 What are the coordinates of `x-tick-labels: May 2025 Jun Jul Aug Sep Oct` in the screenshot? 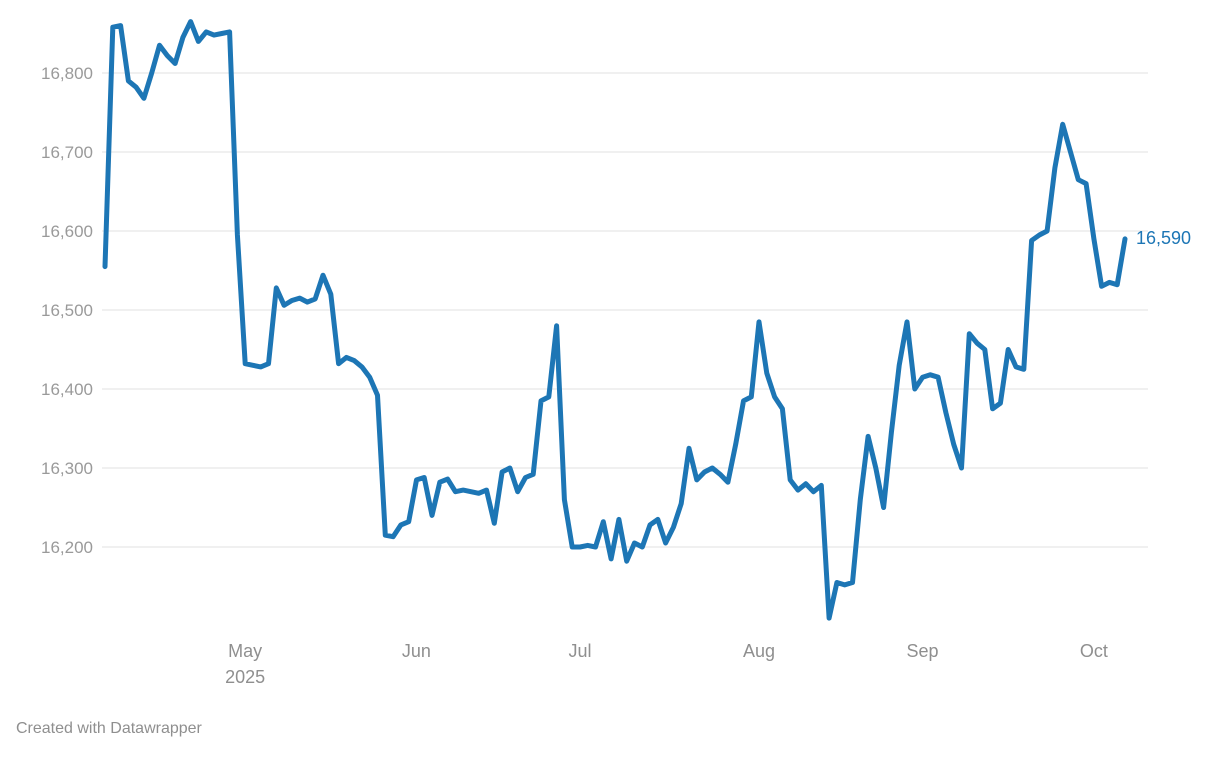 It's located at (666, 664).